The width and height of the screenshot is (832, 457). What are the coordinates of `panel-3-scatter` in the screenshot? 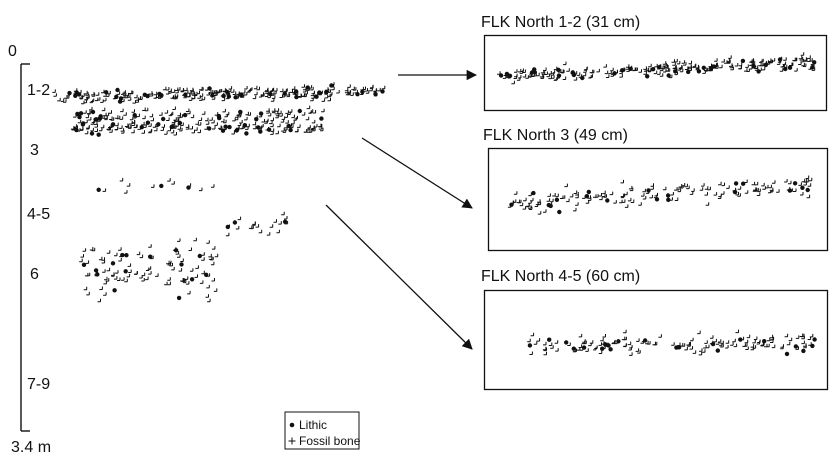 It's located at (660, 195).